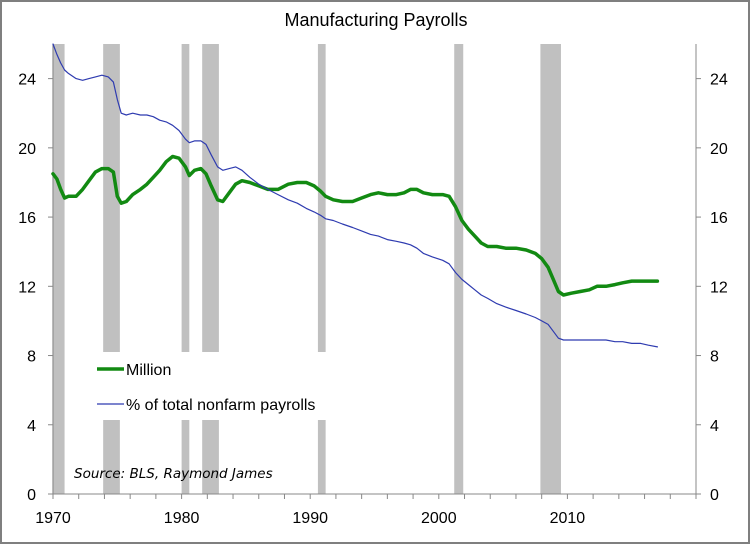 This screenshot has height=544, width=750. Describe the element at coordinates (220, 405) in the screenshot. I see `legend-label-percent: % of total nonfarm payrolls` at that location.